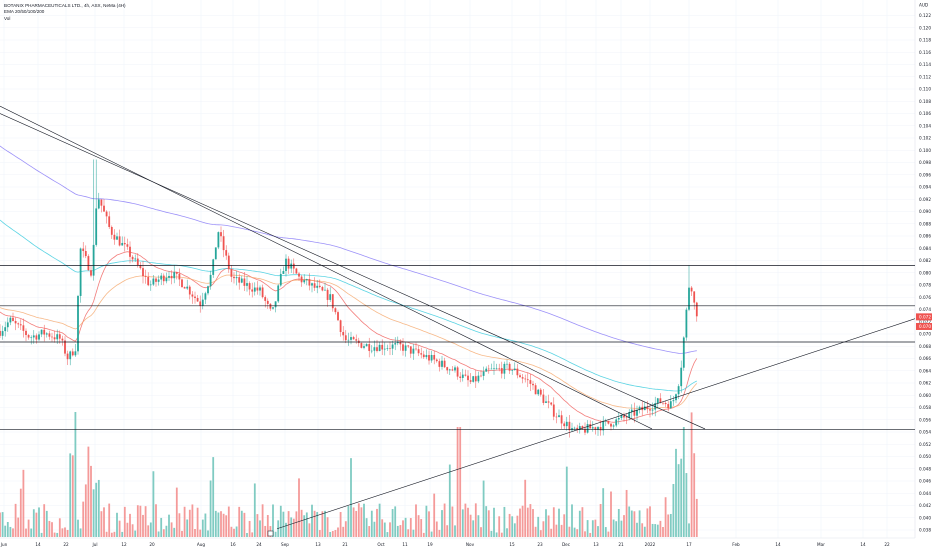 This screenshot has height=550, width=932. I want to click on legend-vol: Vol, so click(7, 18).